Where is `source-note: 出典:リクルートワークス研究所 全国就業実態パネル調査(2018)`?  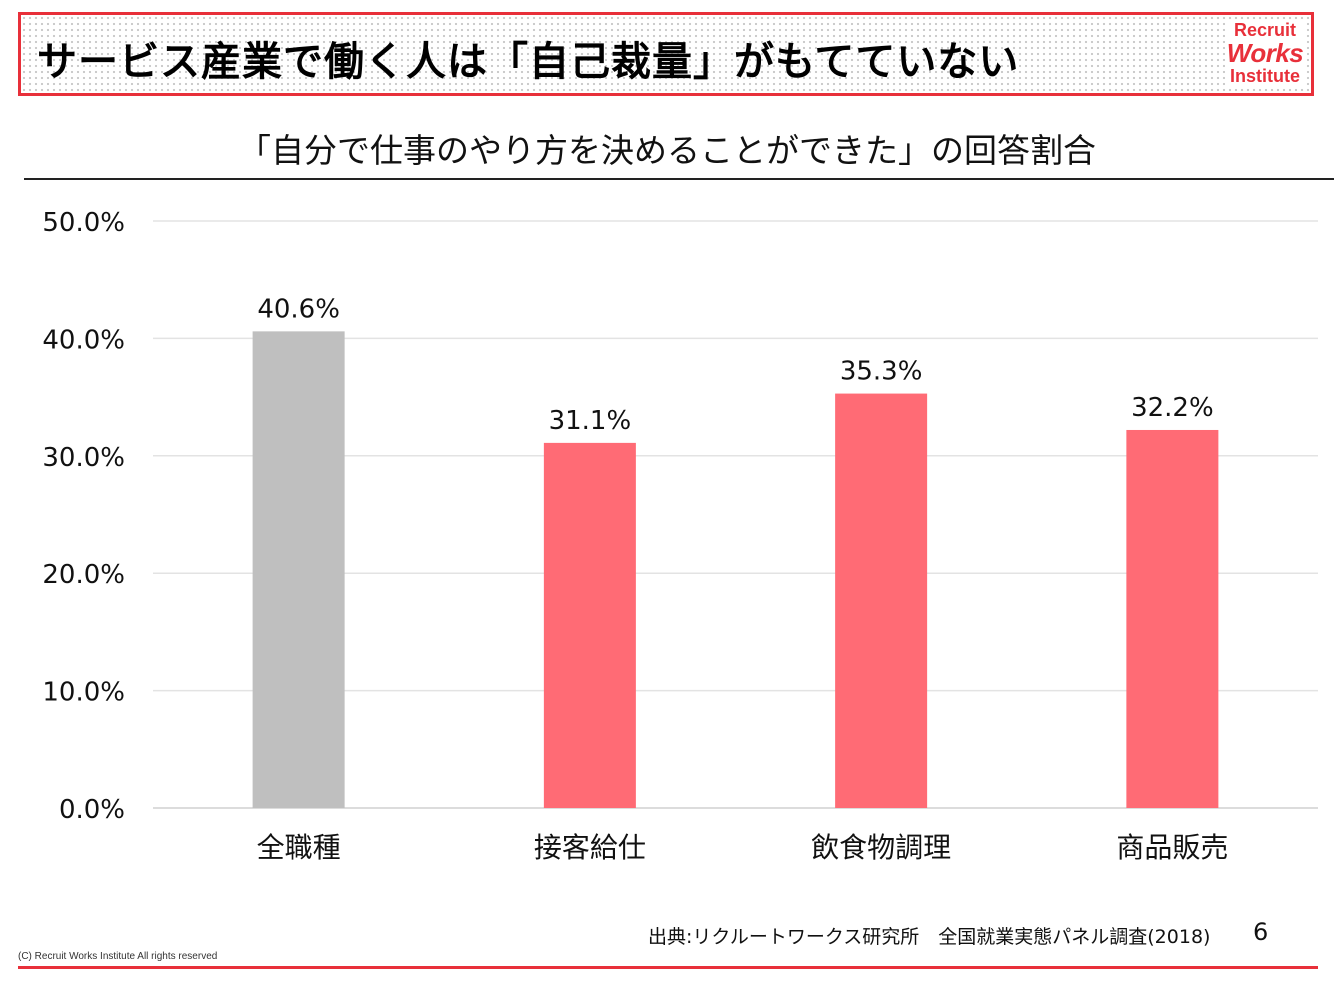
source-note: 出典:リクルートワークス研究所 全国就業実態パネル調査(2018) is located at coordinates (929, 937).